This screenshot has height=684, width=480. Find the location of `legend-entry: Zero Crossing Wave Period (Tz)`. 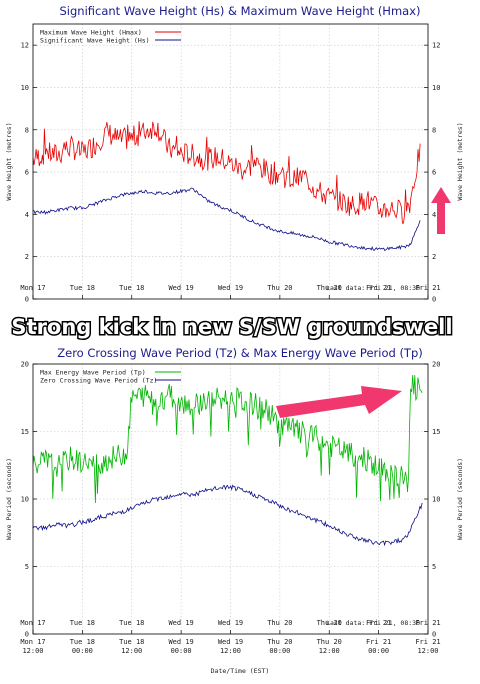

legend-entry: Zero Crossing Wave Period (Tz) is located at coordinates (98, 381).